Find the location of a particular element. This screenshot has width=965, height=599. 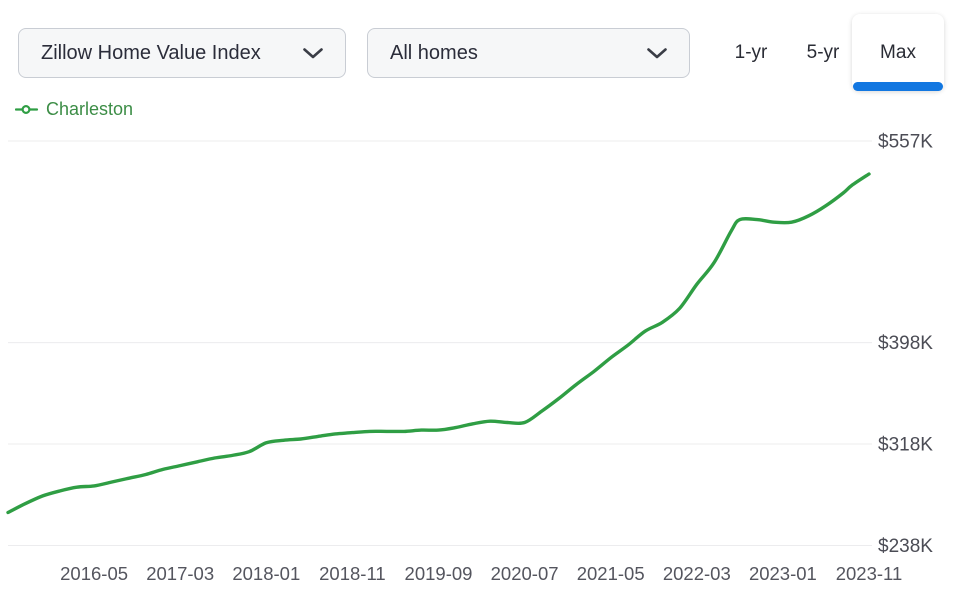

tab-max-label: Max is located at coordinates (898, 52).